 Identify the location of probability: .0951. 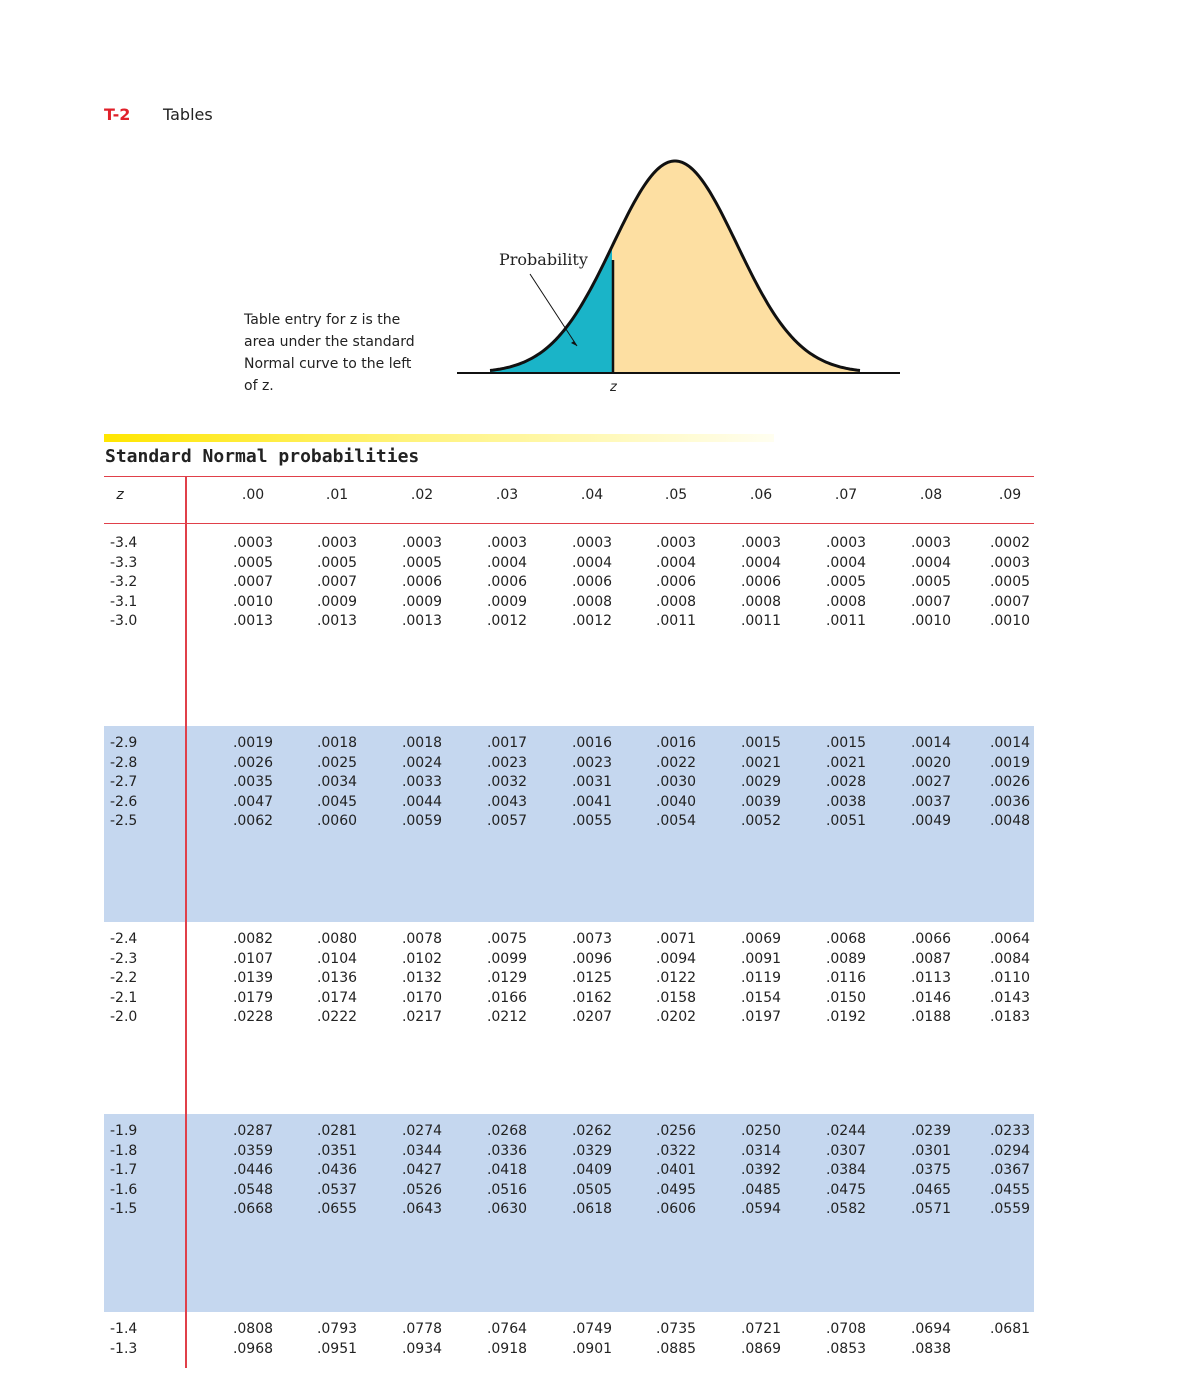
(337, 1348).